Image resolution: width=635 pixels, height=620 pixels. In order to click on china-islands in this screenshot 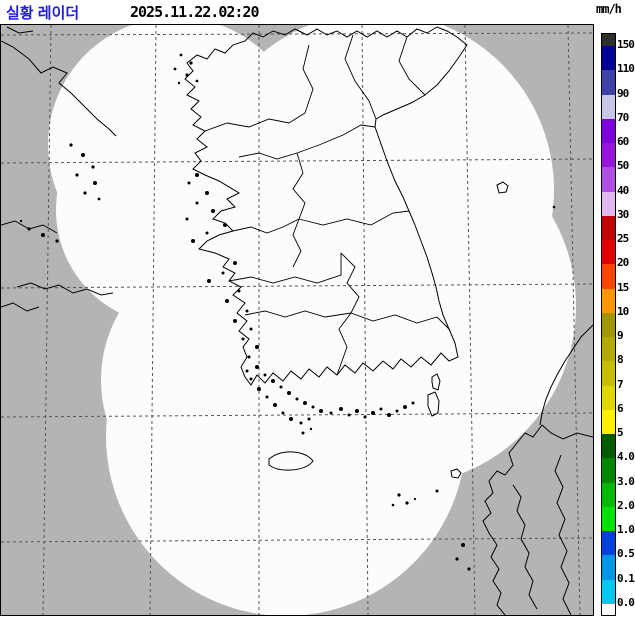, I will do `click(60, 193)`.